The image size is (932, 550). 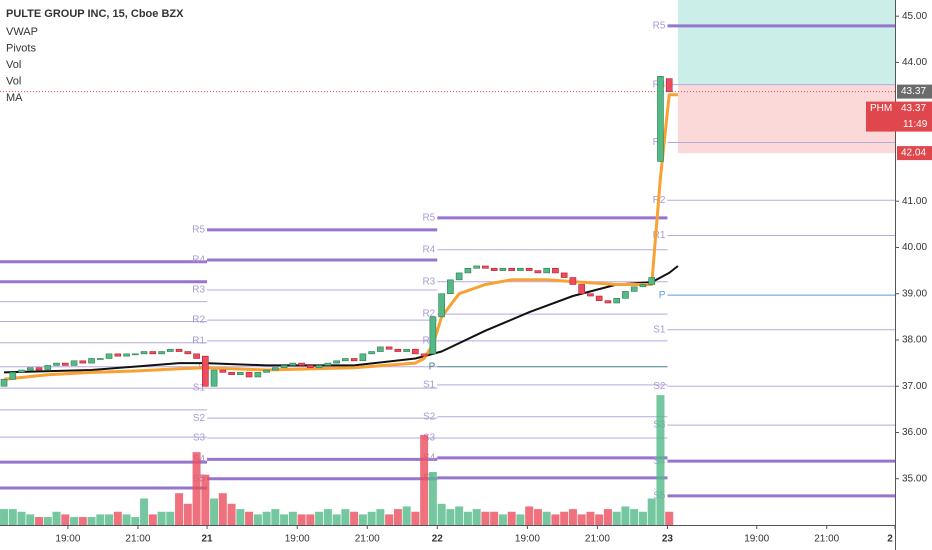 What do you see at coordinates (913, 153) in the screenshot?
I see `stop-label: 42.04` at bounding box center [913, 153].